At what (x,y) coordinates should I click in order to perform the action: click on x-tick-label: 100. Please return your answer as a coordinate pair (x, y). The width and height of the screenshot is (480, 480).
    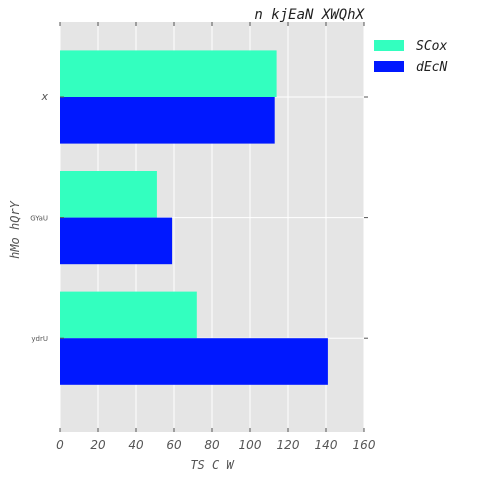
    Looking at the image, I should click on (250, 445).